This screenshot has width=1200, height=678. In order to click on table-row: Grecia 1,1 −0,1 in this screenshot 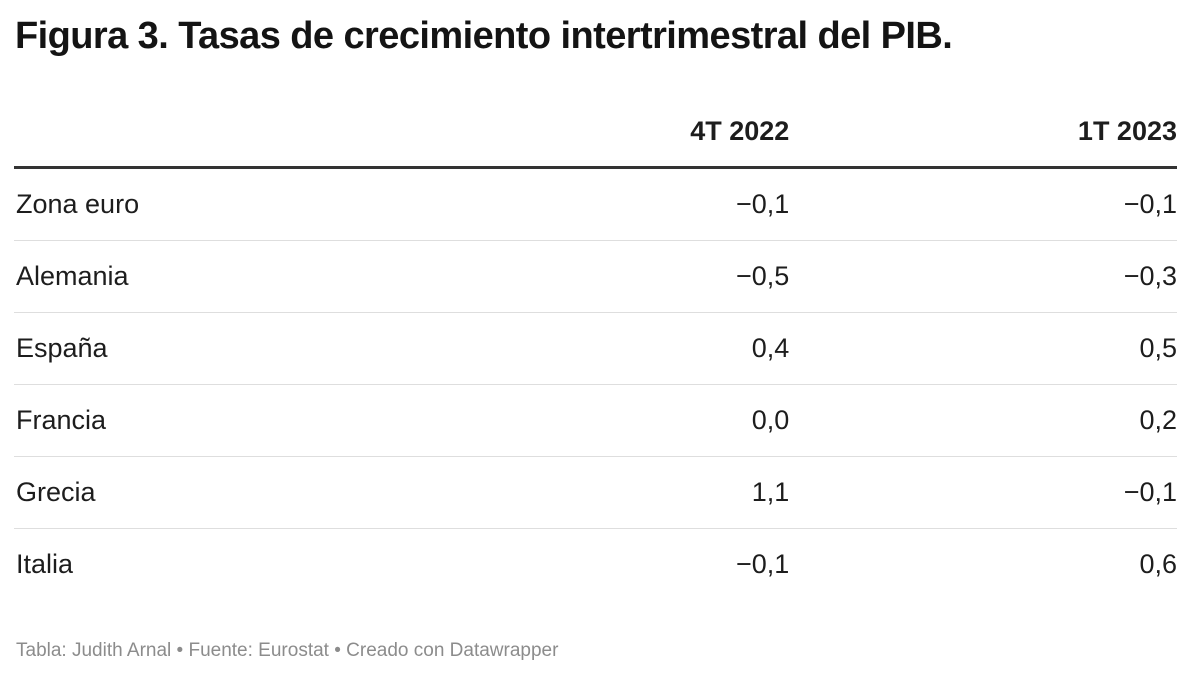, I will do `click(595, 493)`.